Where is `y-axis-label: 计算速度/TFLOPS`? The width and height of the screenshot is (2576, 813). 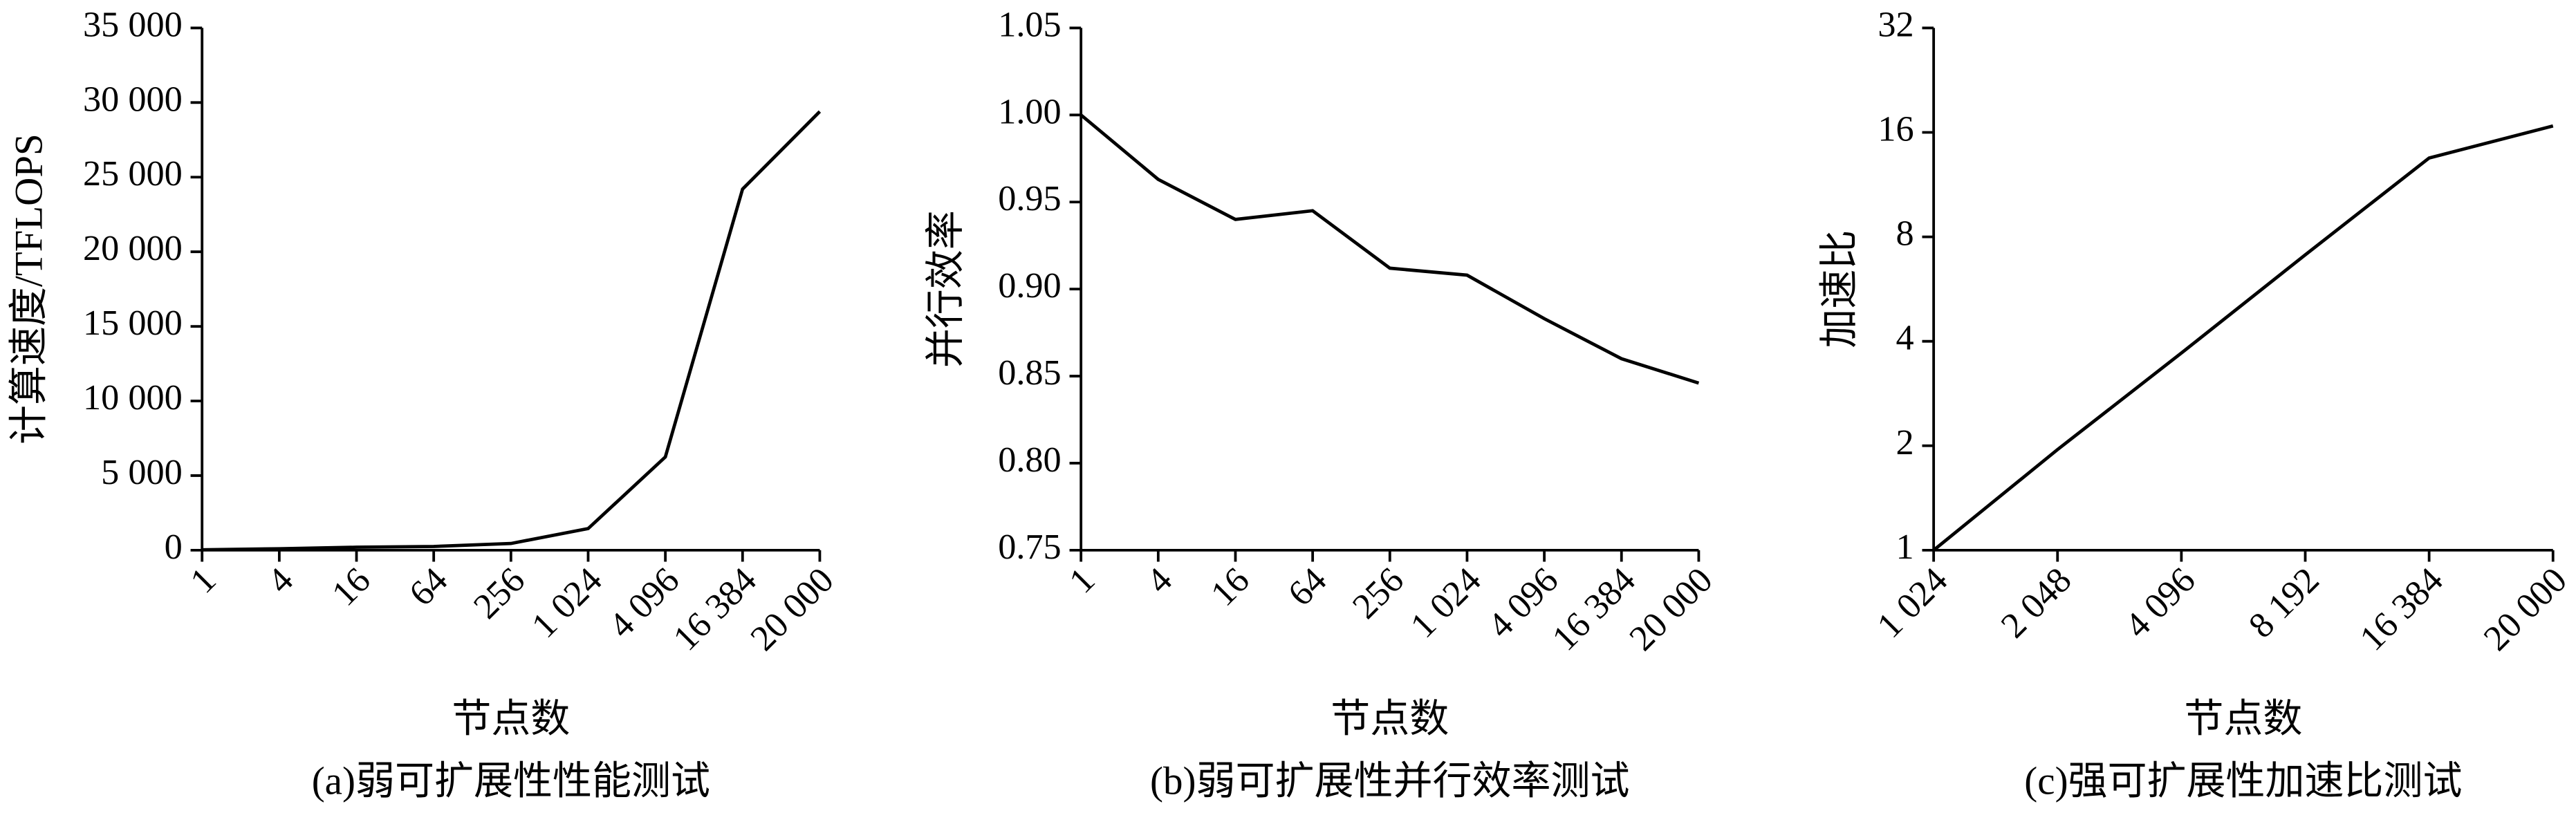 y-axis-label: 计算速度/TFLOPS is located at coordinates (30, 289).